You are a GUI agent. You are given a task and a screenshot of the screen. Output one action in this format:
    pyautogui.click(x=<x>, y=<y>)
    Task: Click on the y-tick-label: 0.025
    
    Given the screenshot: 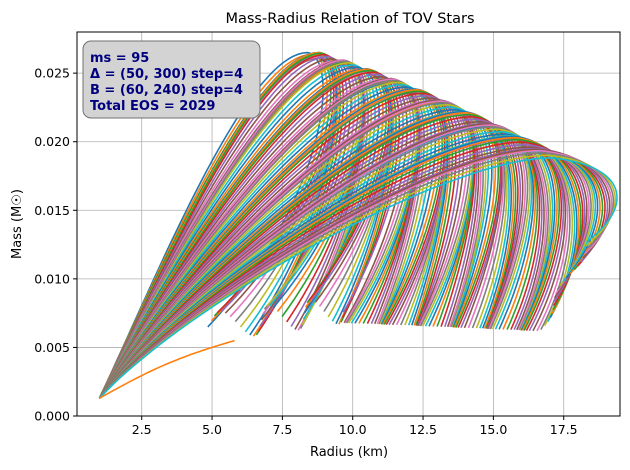 What is the action you would take?
    pyautogui.click(x=52, y=73)
    